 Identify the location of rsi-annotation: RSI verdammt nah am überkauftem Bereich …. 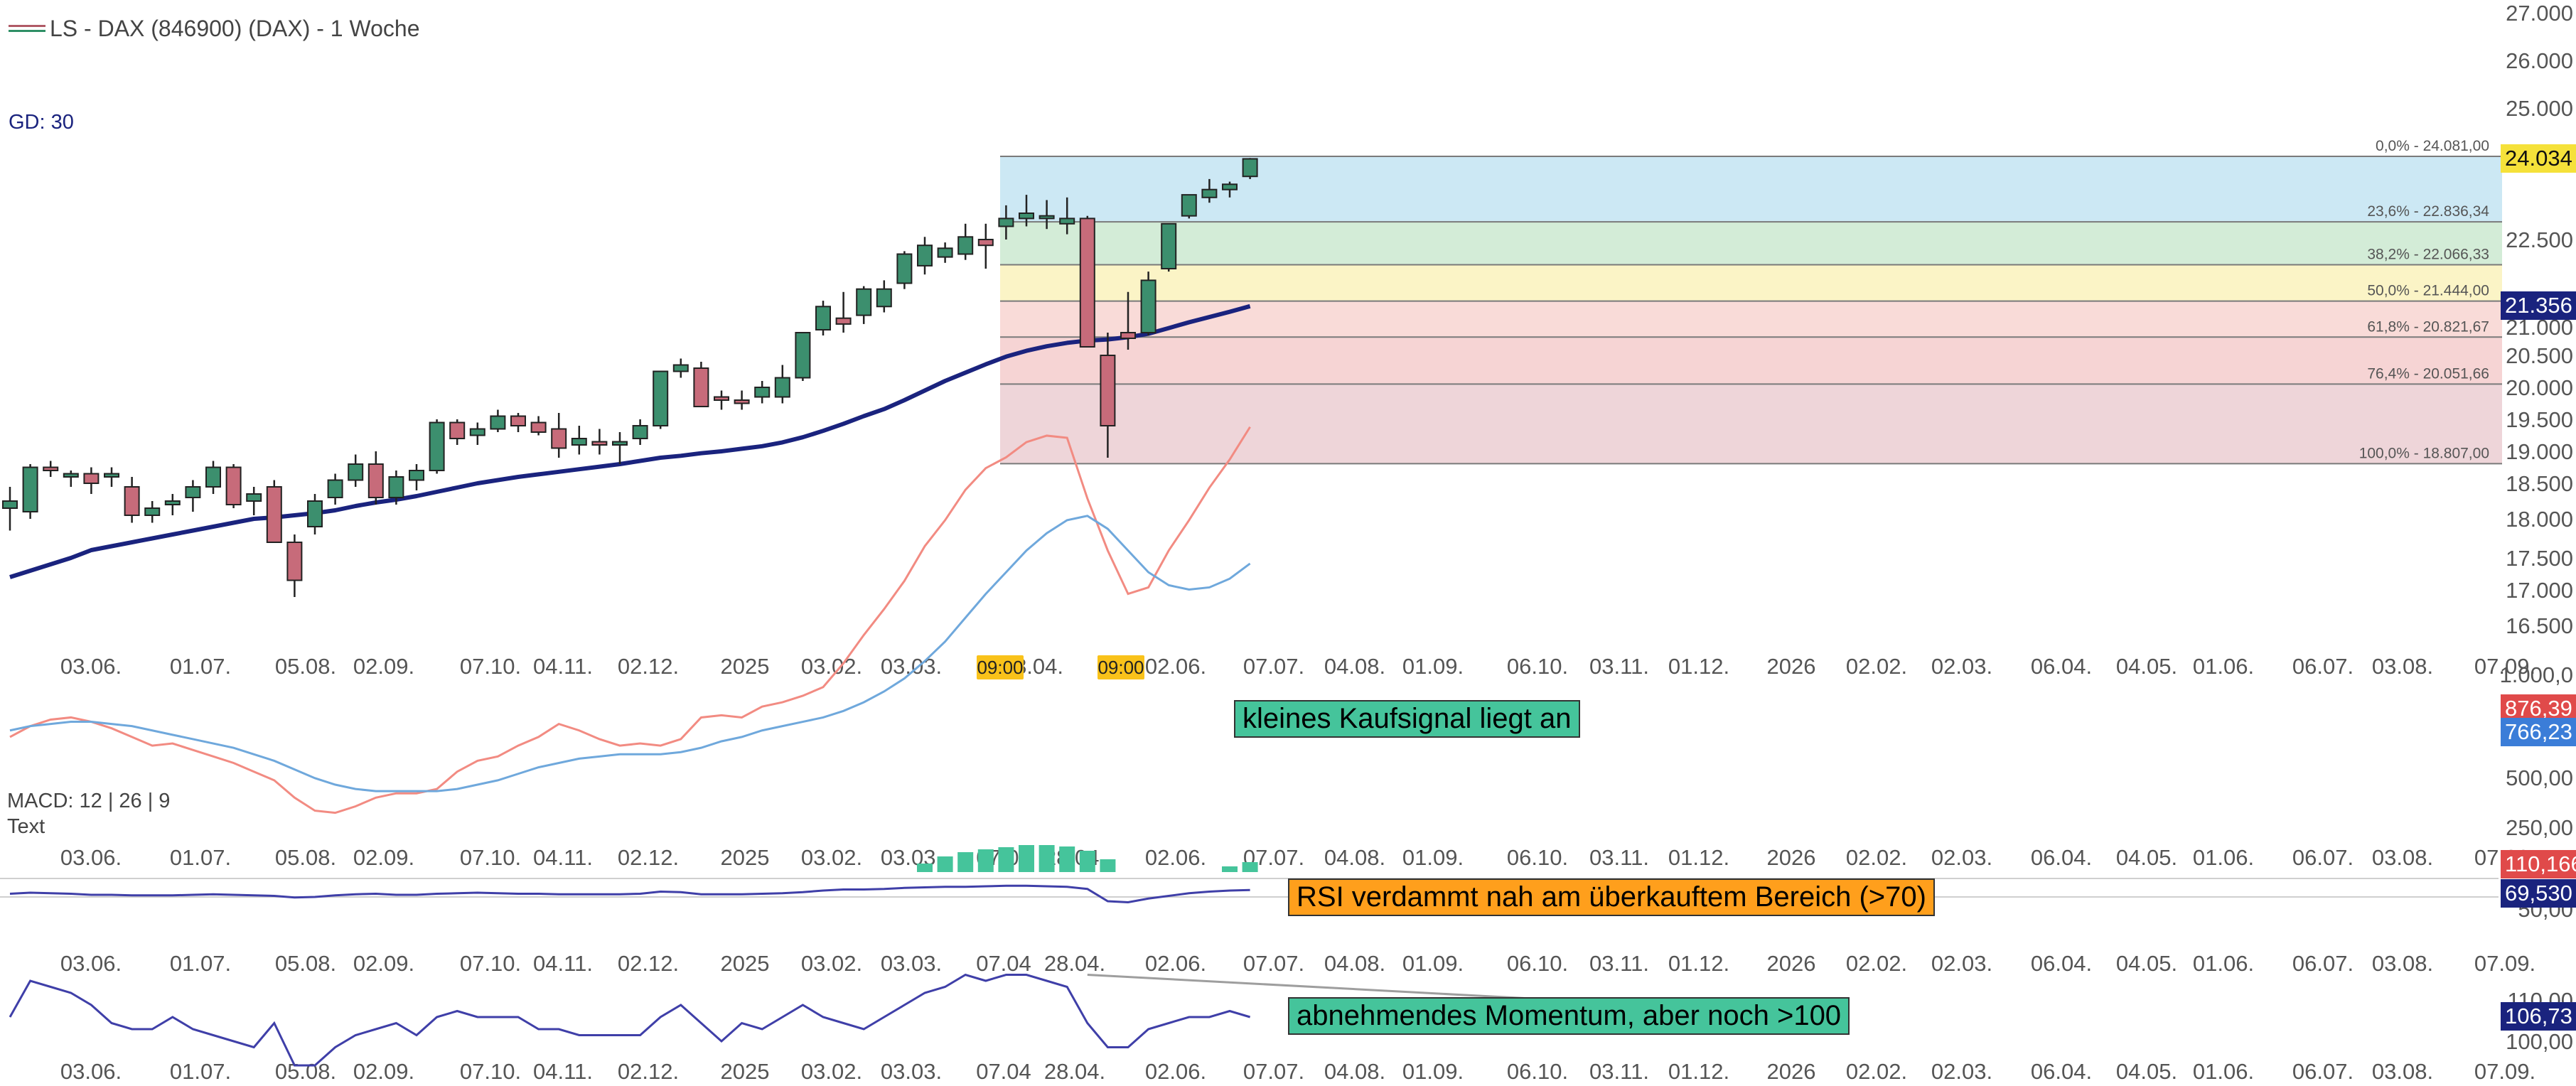
(1611, 897).